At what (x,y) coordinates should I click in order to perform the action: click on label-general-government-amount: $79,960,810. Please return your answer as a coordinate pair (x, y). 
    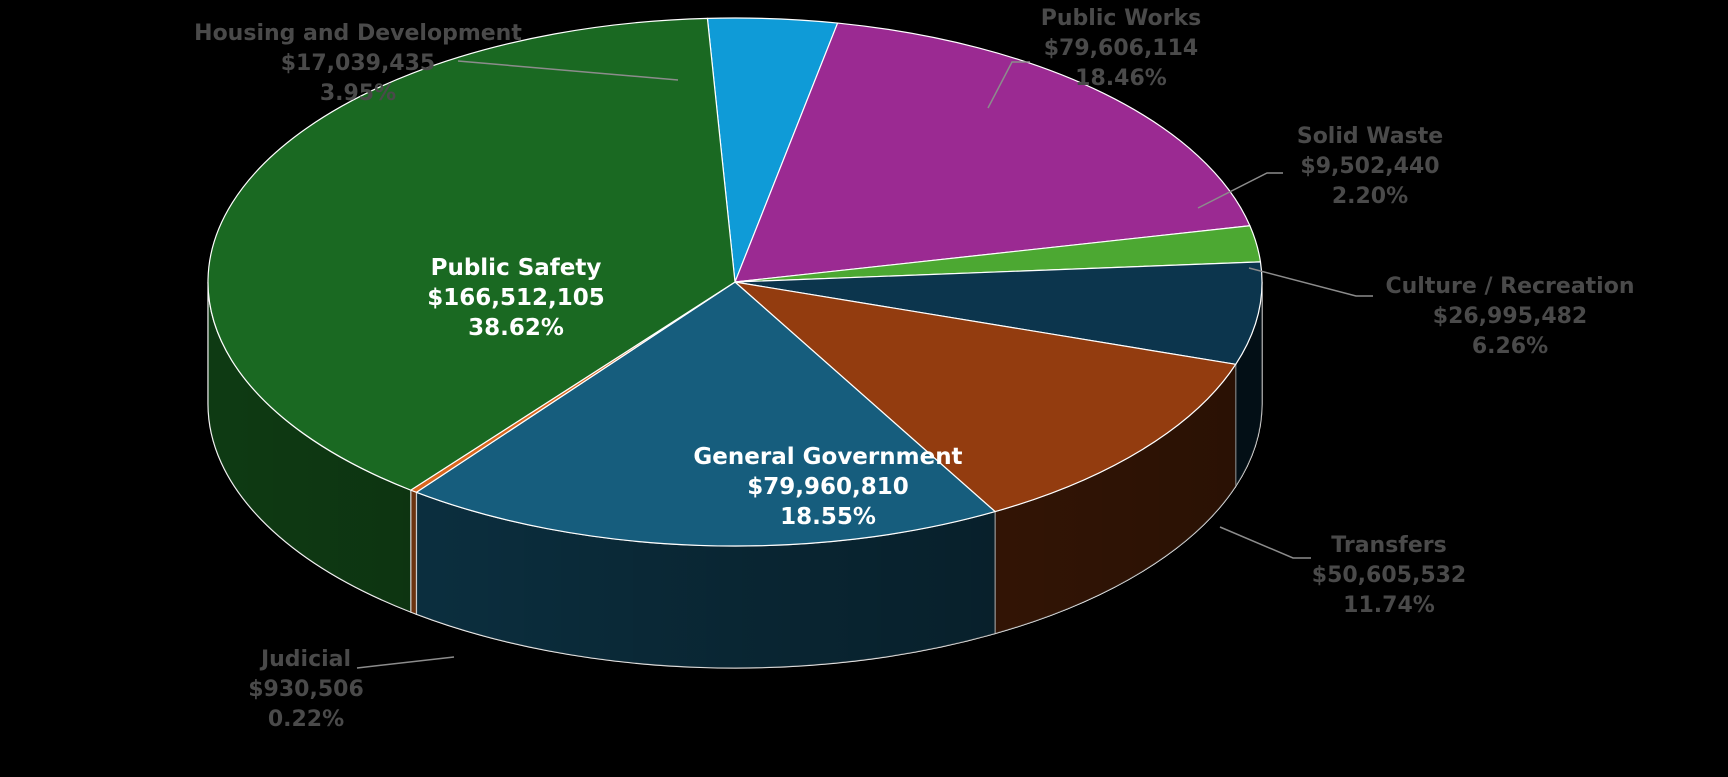
    Looking at the image, I should click on (828, 487).